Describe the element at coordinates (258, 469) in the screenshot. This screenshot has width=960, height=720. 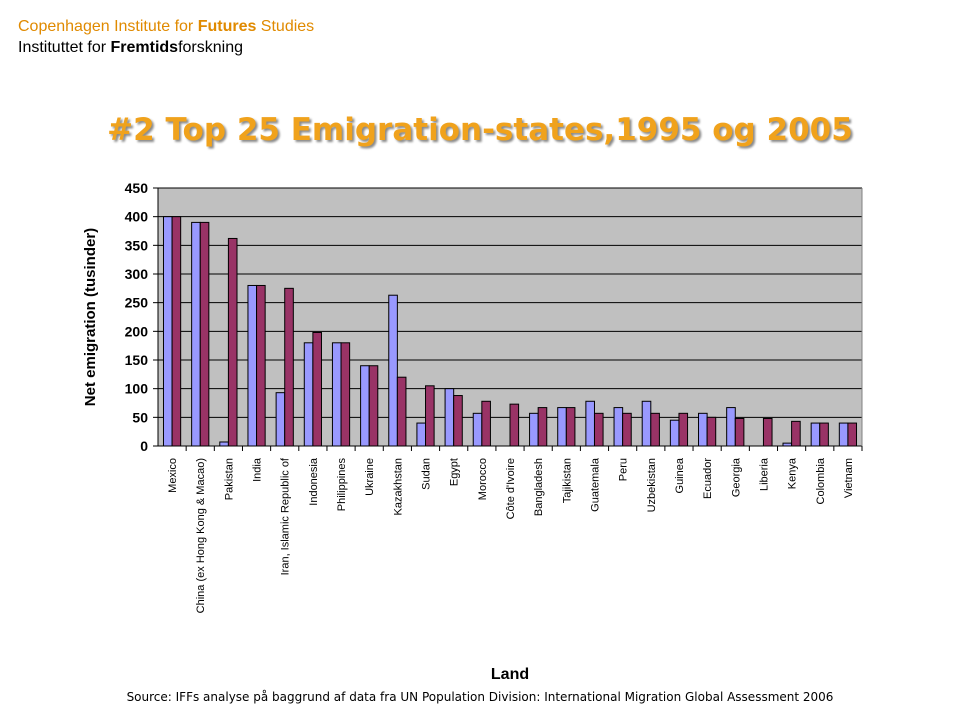
I see `x-tick-label: India` at that location.